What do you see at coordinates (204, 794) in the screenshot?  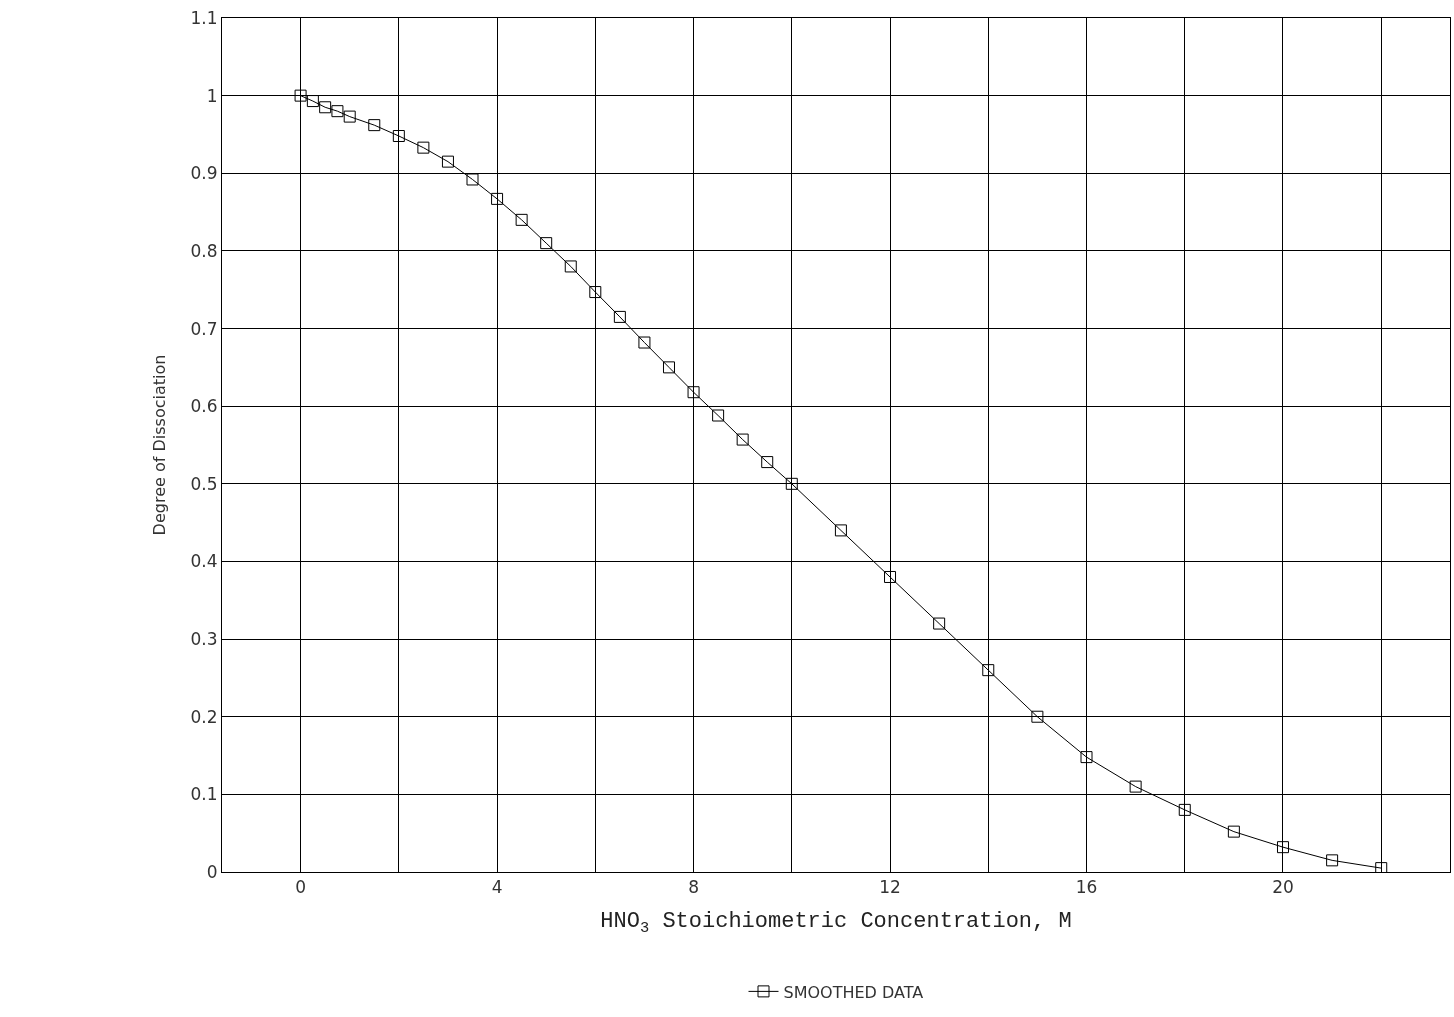 I see `y-tick-label: 0.1` at bounding box center [204, 794].